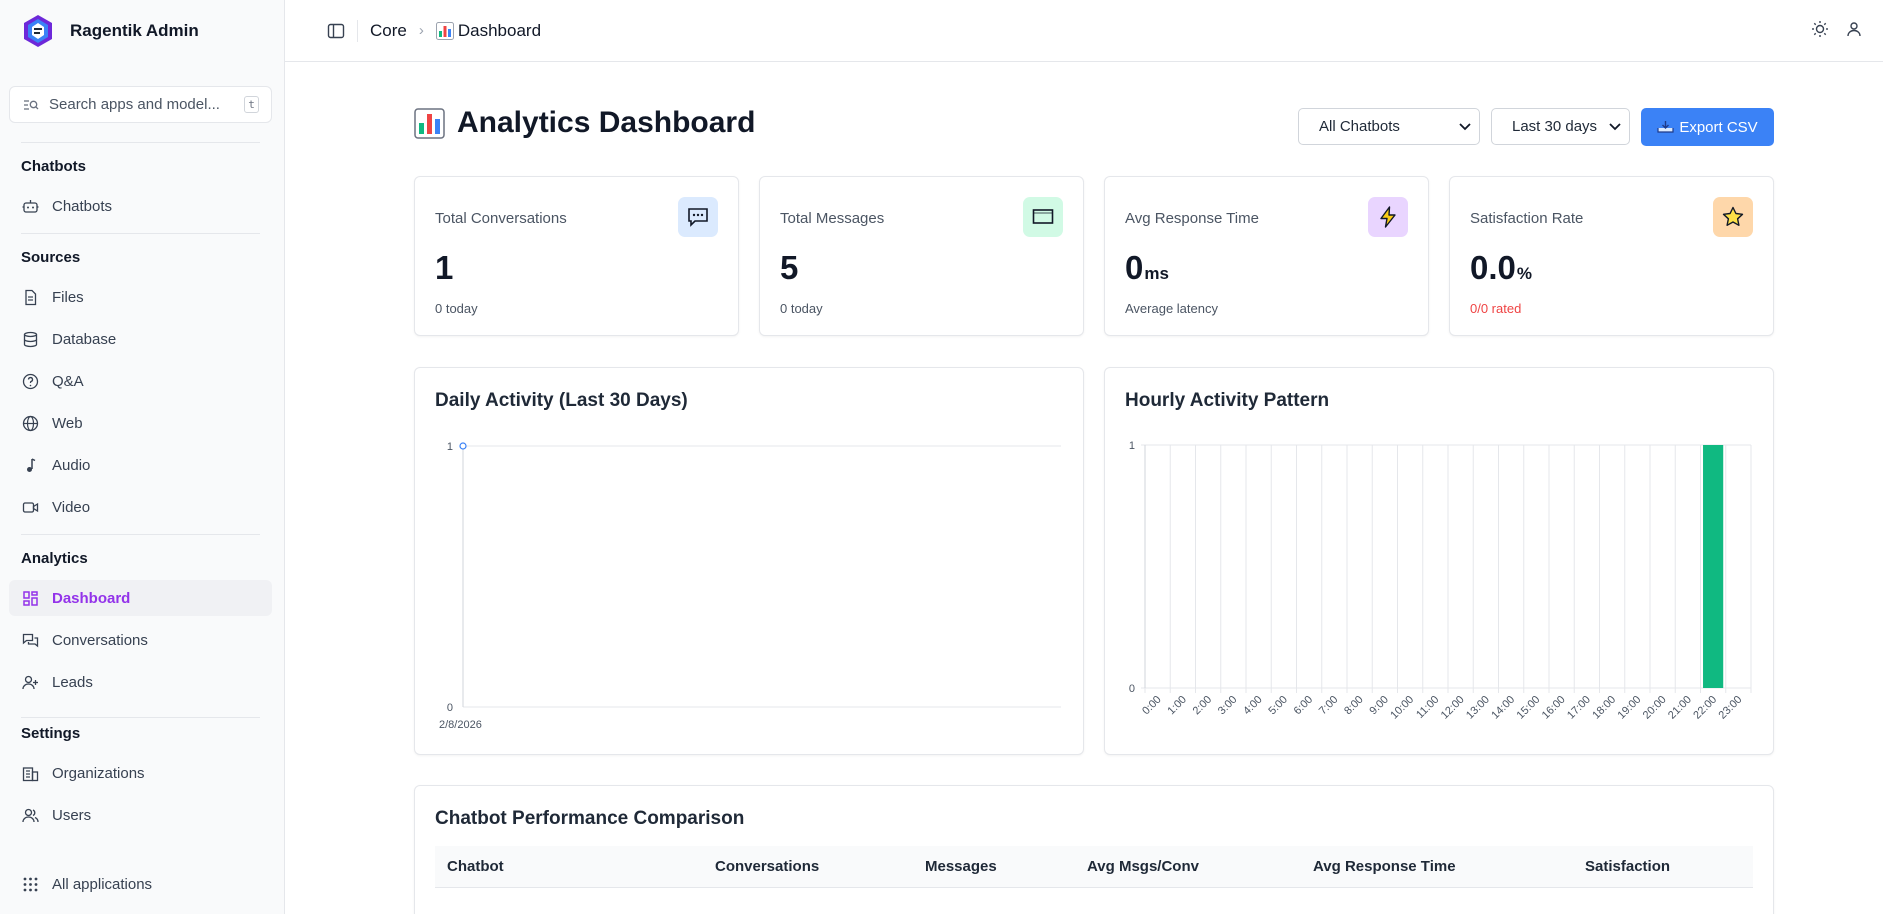 This screenshot has width=1883, height=914. I want to click on all-applications-link: All applications, so click(140, 884).